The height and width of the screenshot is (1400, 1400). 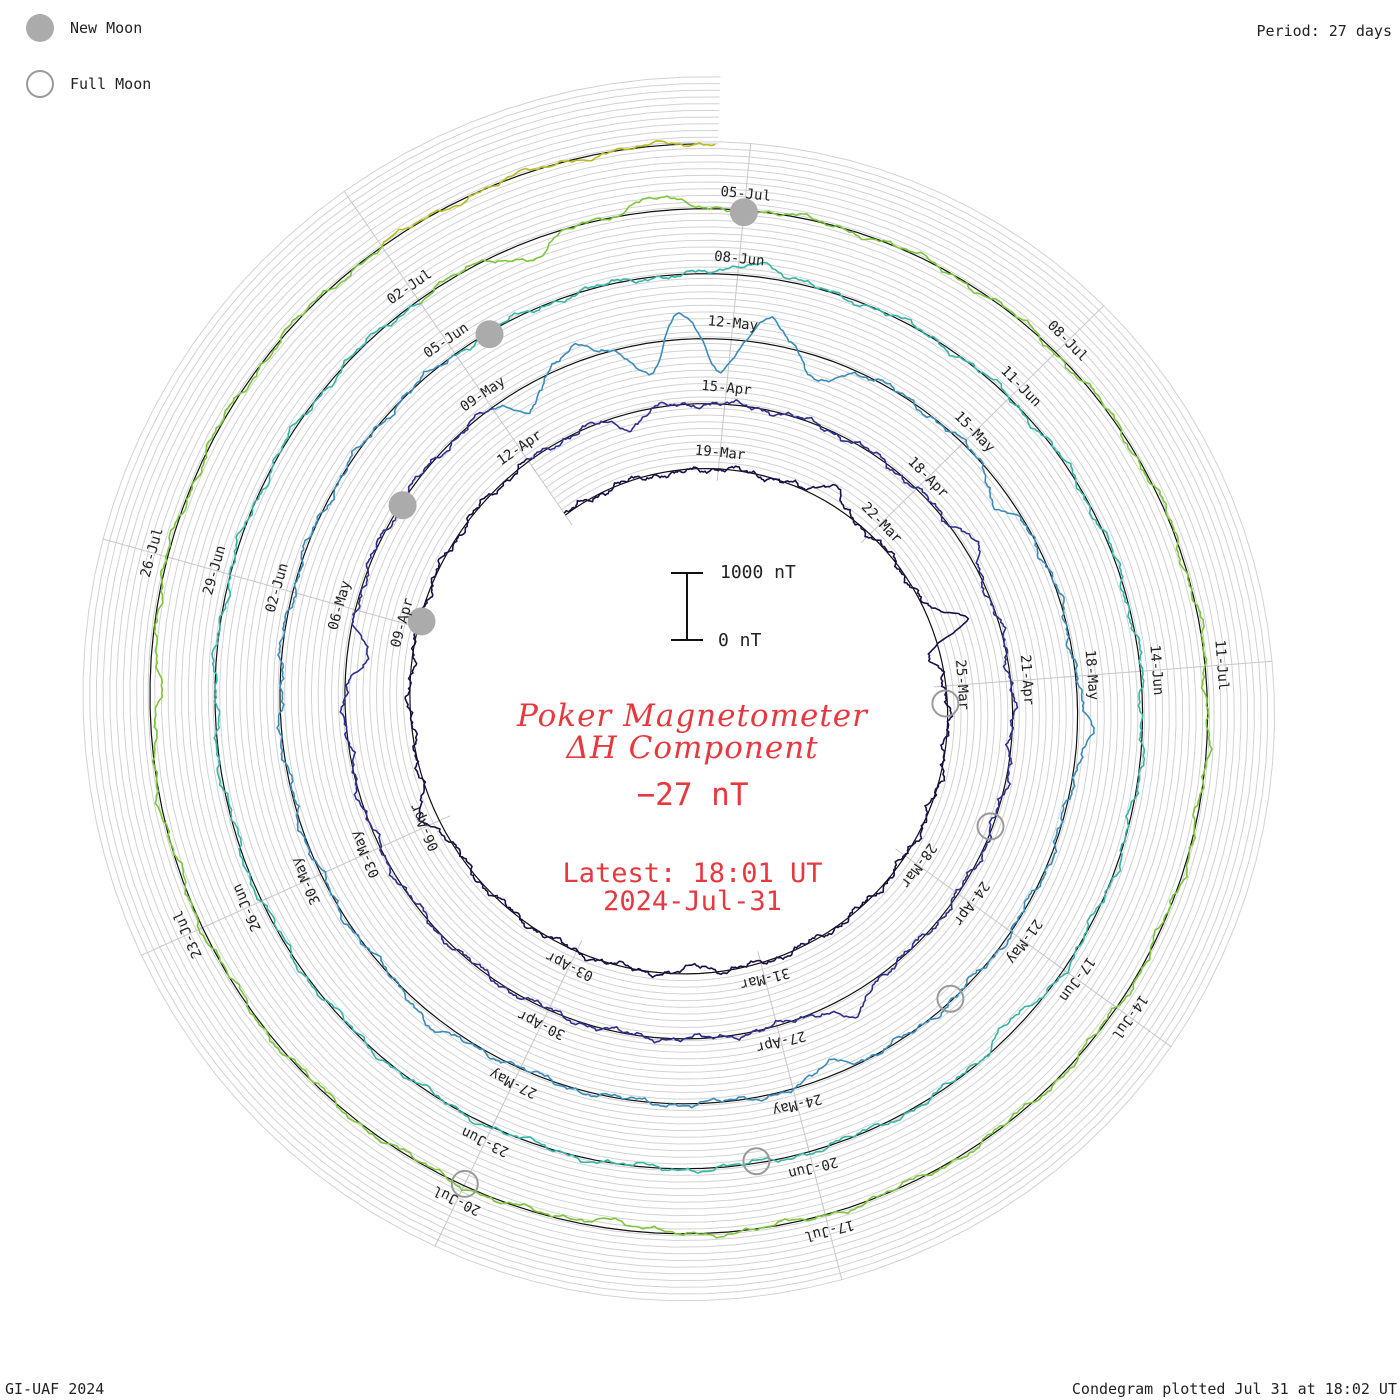 I want to click on legend-full-moon: Full Moon, so click(x=88, y=84).